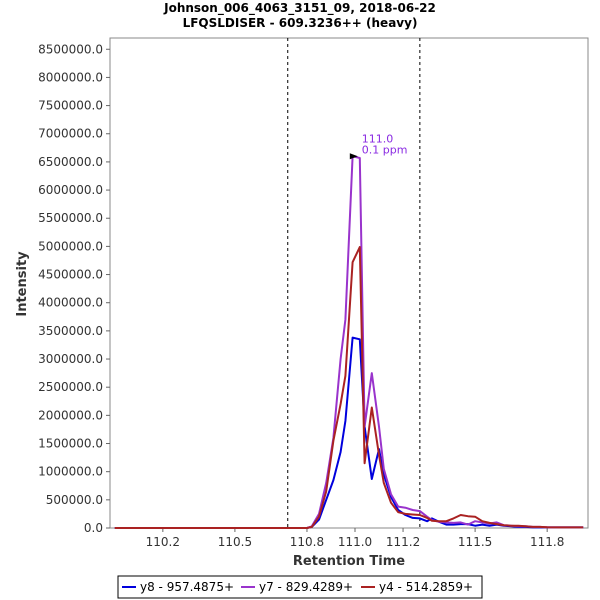  Describe the element at coordinates (300, 23) in the screenshot. I see `chart-subtitle: LFQSLDISER - 609.3236++ (heavy)` at that location.